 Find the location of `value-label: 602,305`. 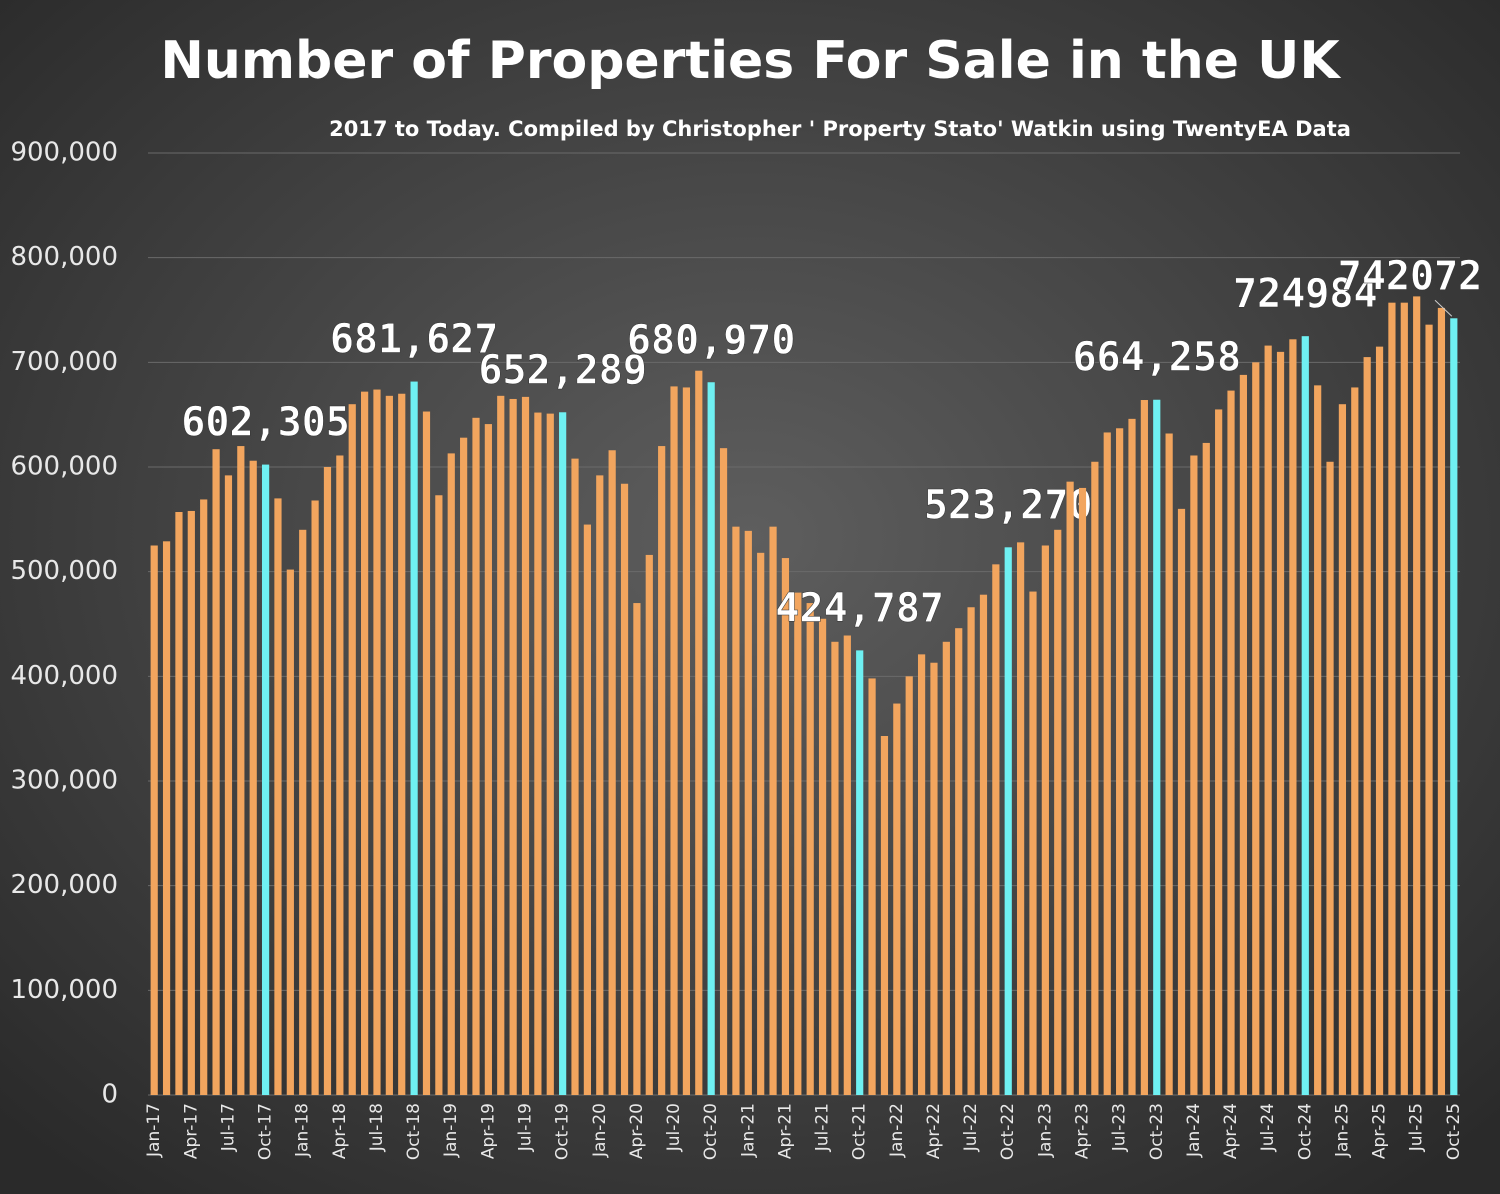

value-label: 602,305 is located at coordinates (265, 423).